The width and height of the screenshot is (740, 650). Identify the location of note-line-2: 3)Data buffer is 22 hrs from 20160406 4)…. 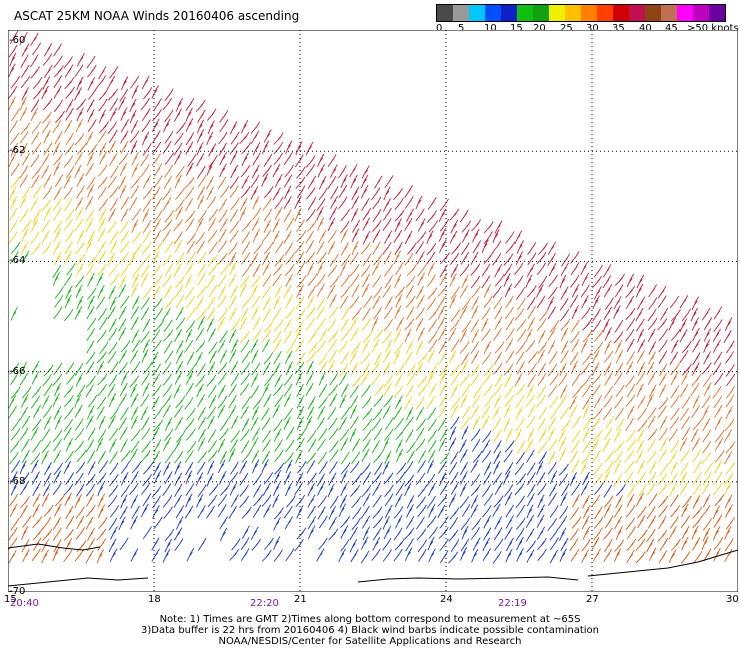
(370, 630).